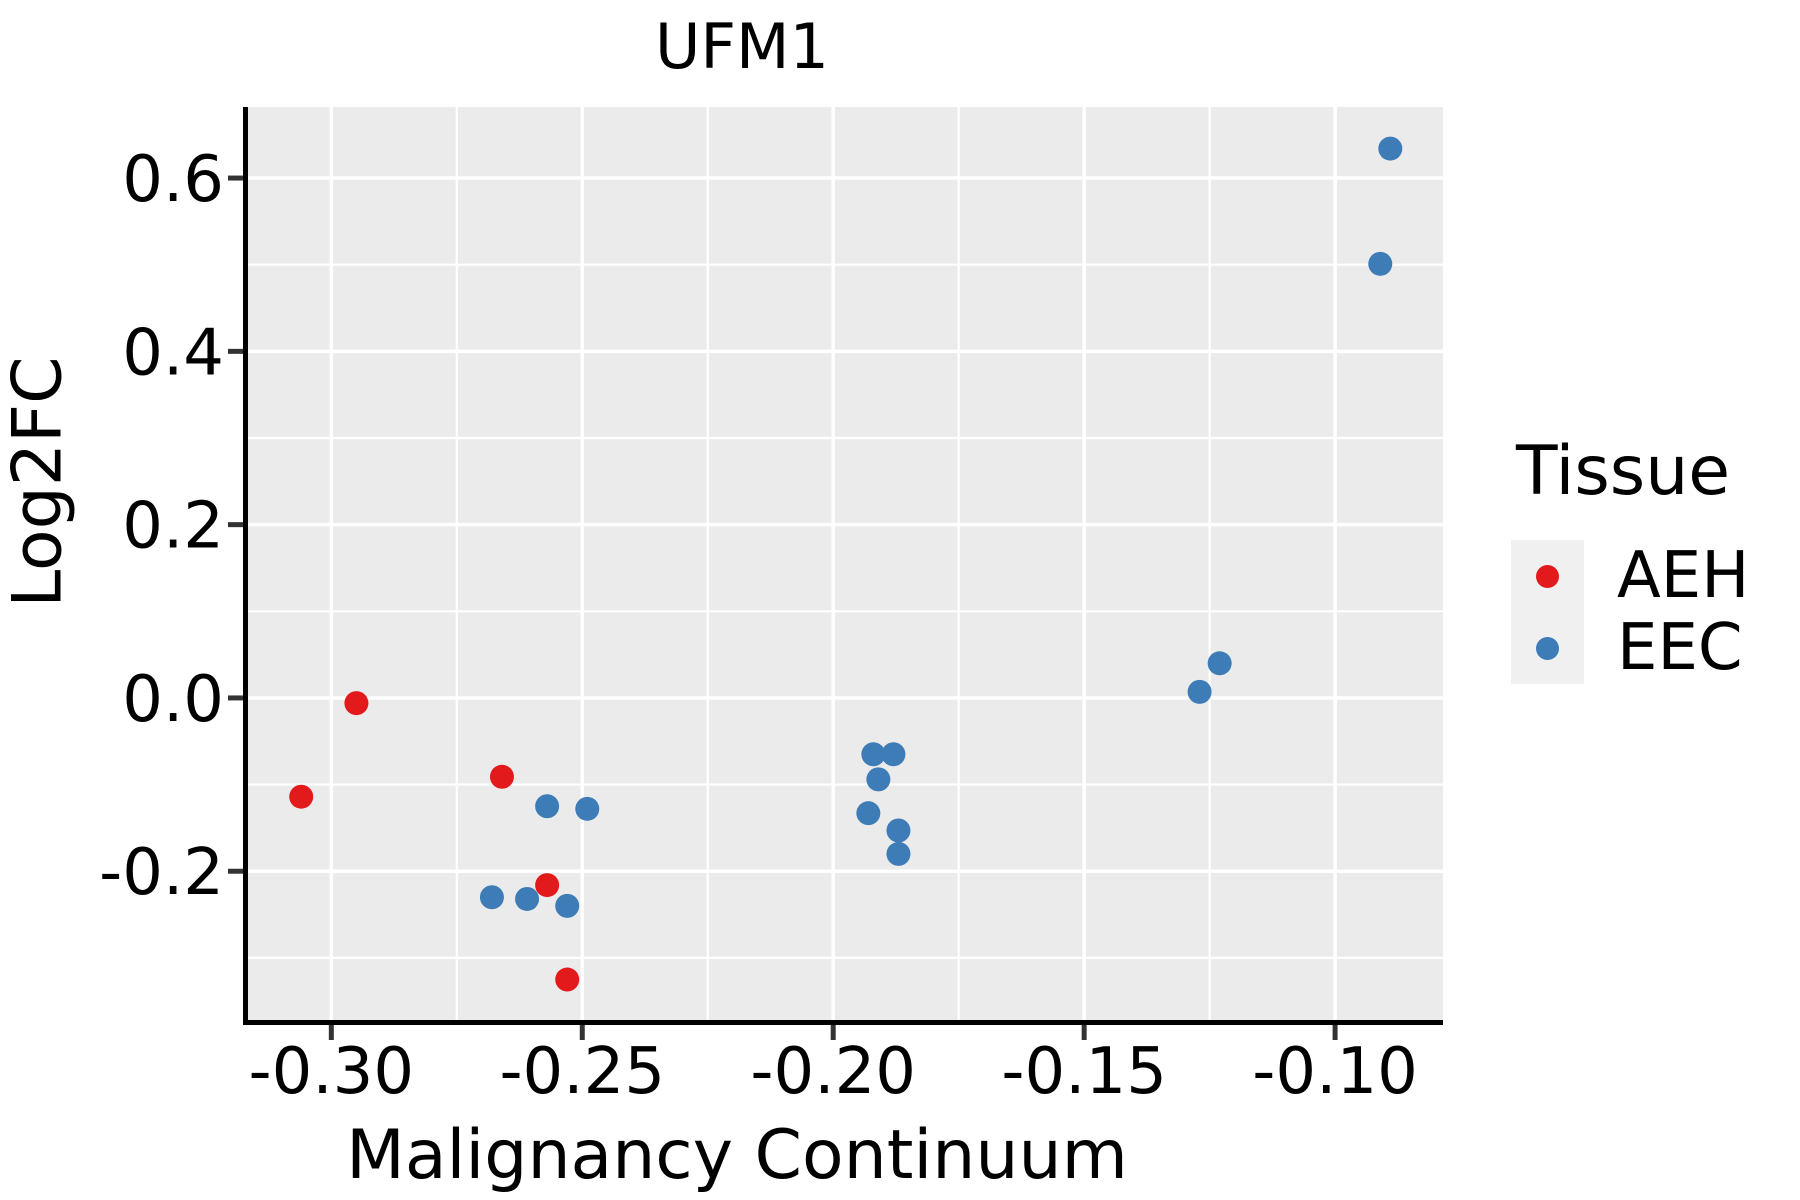 The width and height of the screenshot is (1800, 1200). I want to click on legend-marker-aeh-icon, so click(1547, 576).